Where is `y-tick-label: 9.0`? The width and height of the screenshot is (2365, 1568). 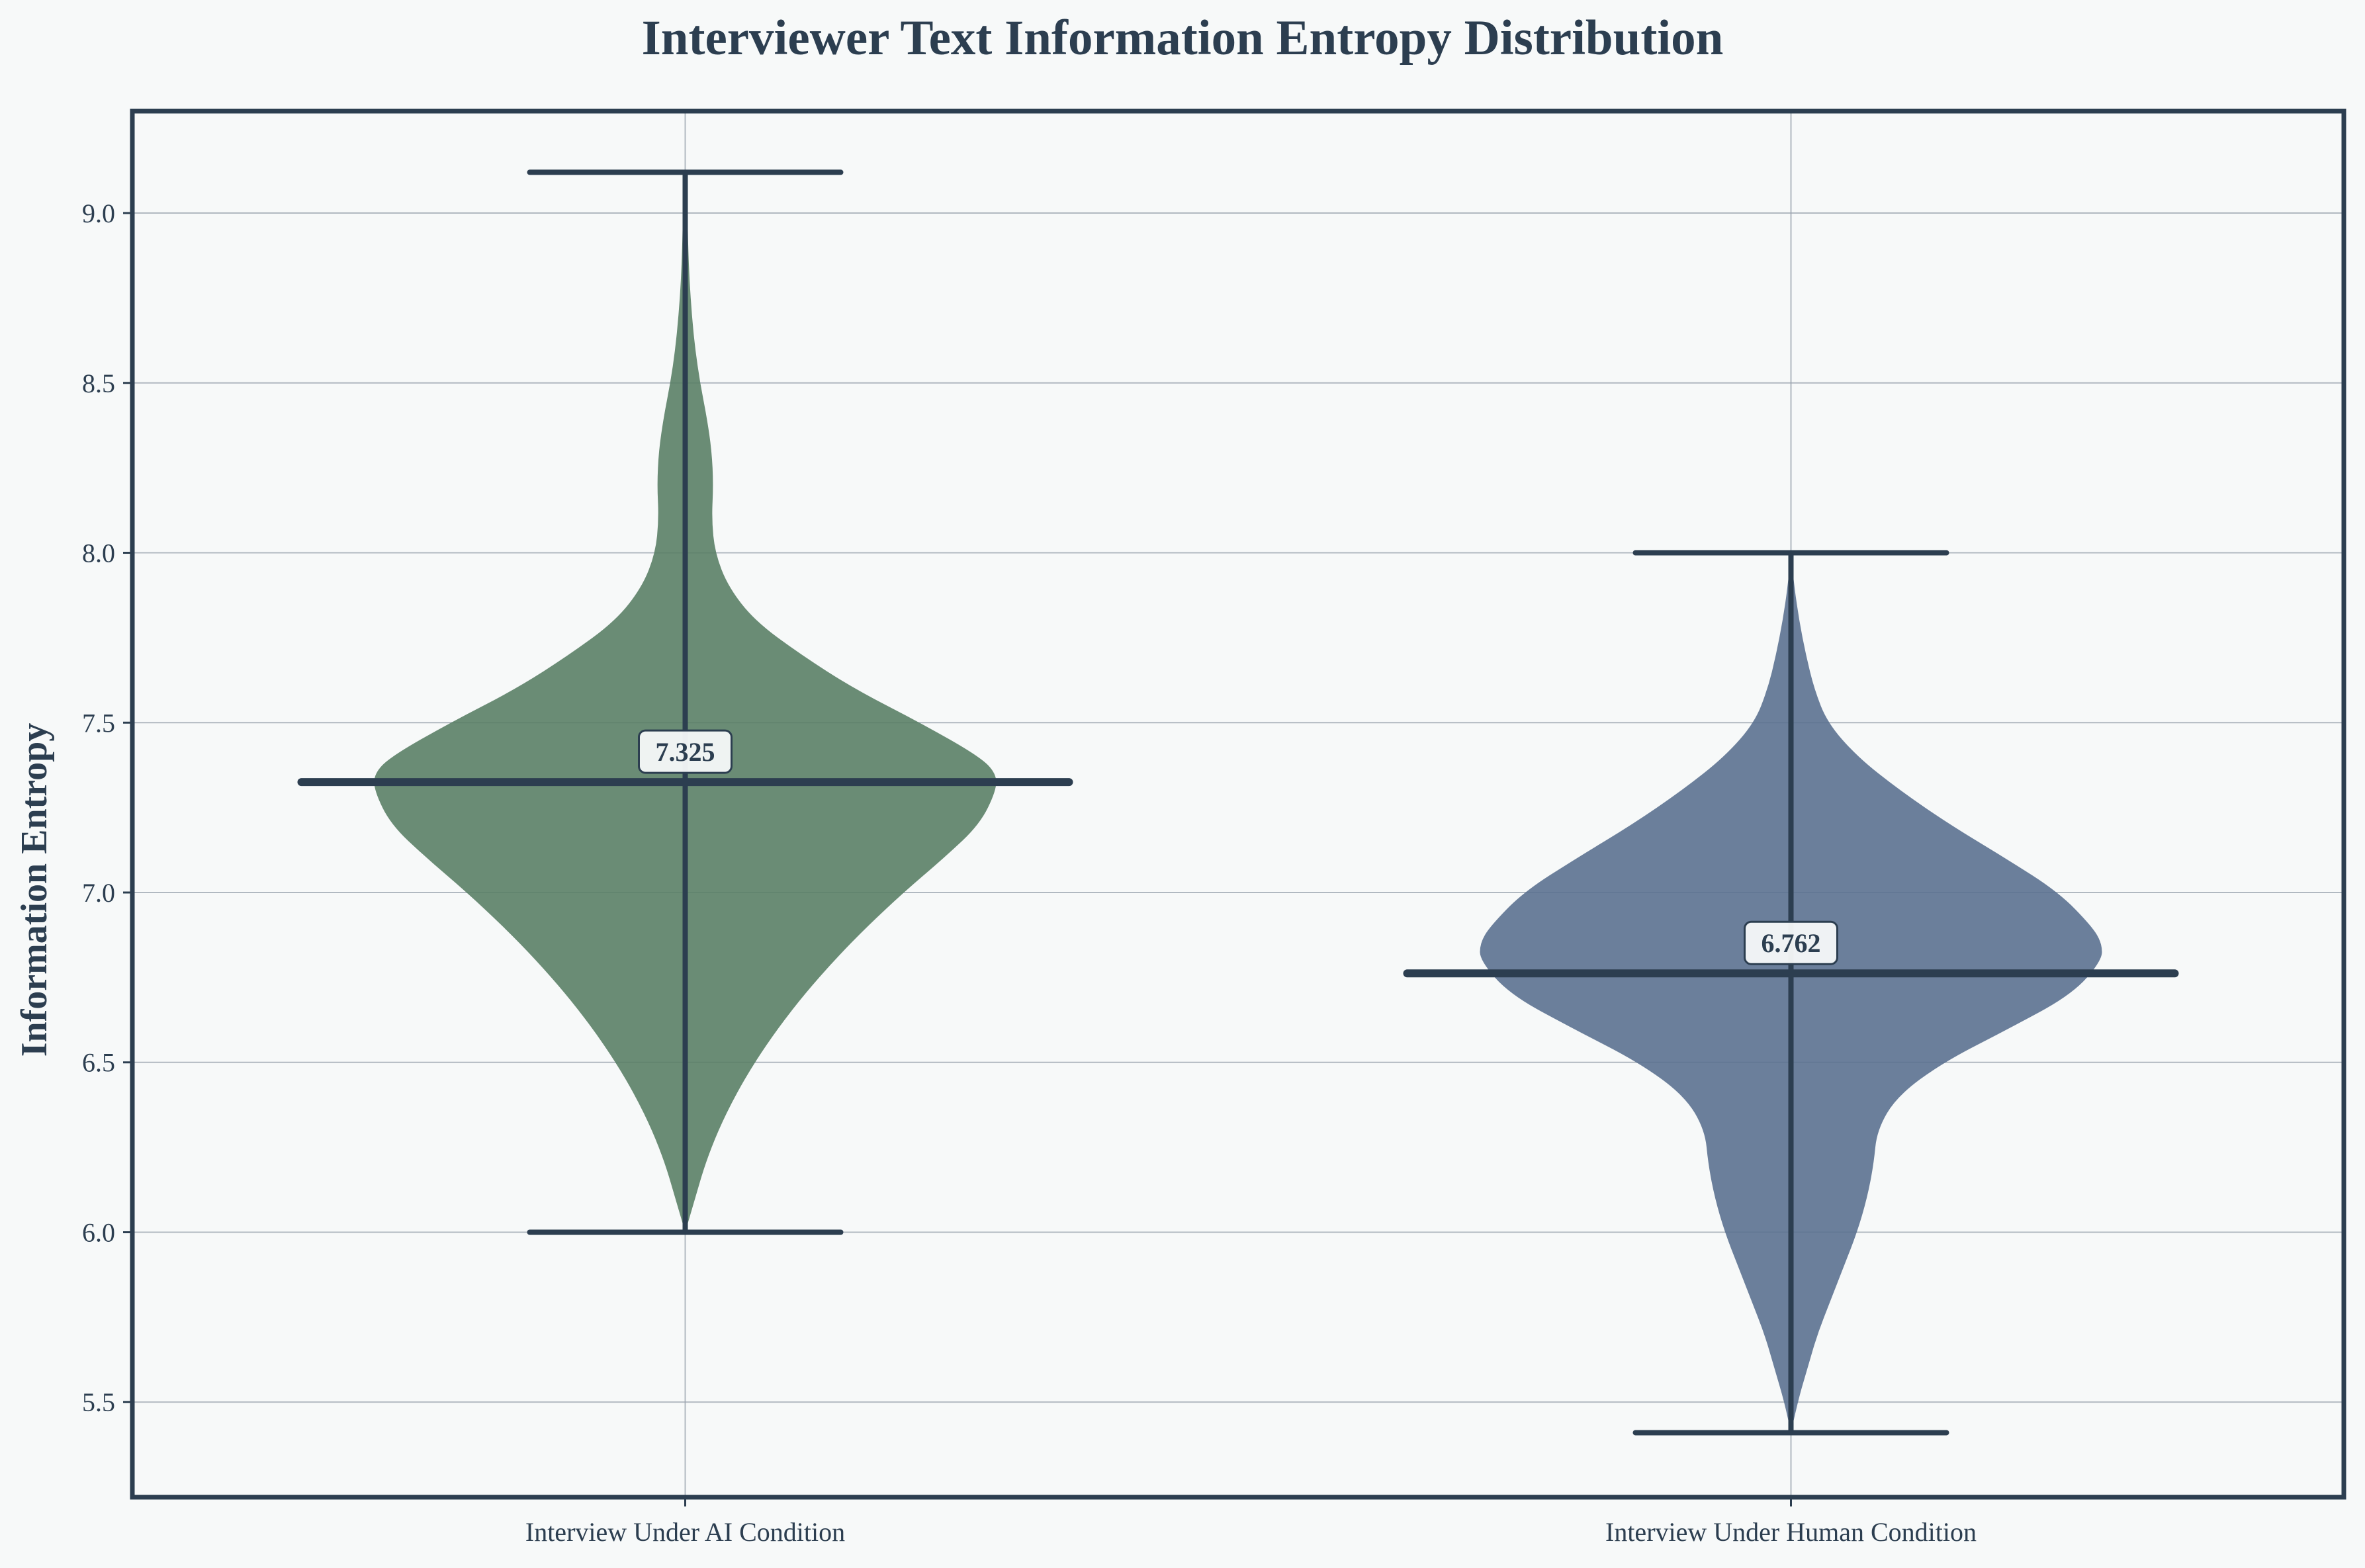 y-tick-label: 9.0 is located at coordinates (98, 213).